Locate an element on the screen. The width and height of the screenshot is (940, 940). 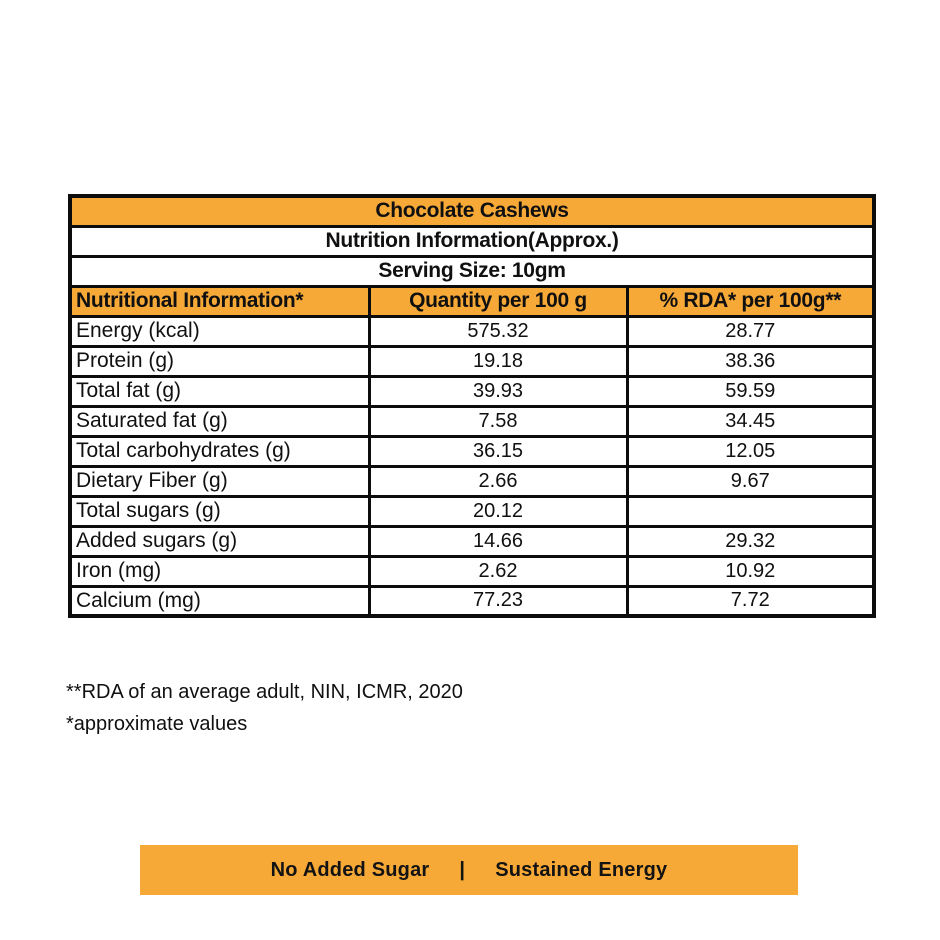
subtitle-row: Nutrition Information(Approx.) is located at coordinates (472, 241).